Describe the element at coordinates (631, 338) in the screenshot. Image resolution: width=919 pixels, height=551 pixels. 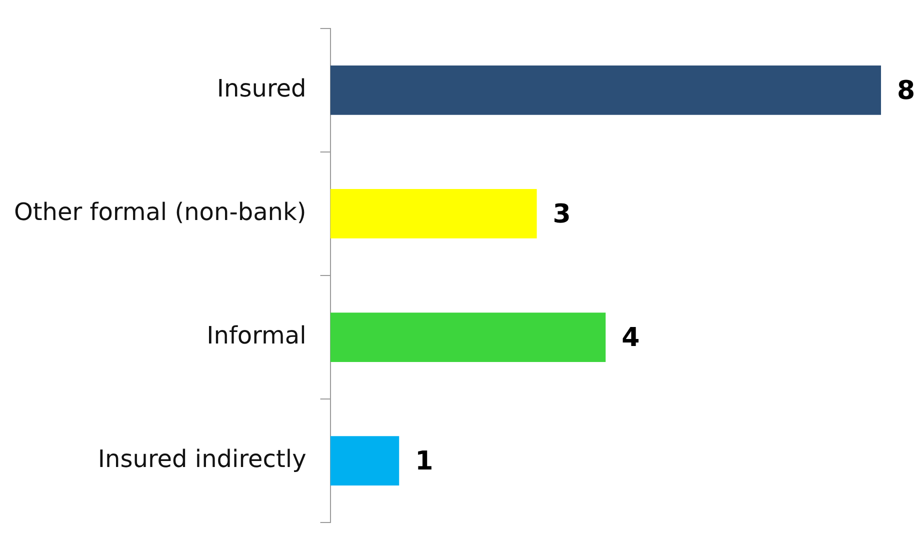
I see `data-label: 4` at that location.